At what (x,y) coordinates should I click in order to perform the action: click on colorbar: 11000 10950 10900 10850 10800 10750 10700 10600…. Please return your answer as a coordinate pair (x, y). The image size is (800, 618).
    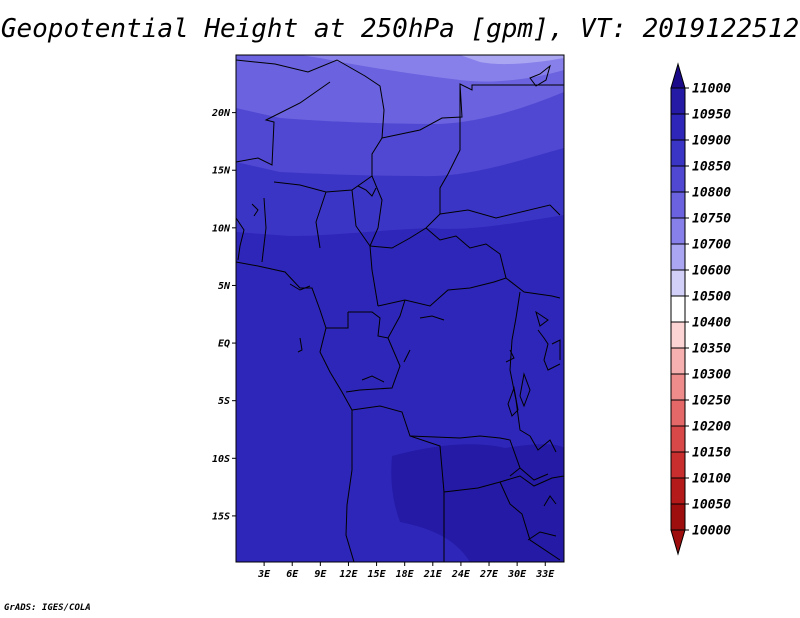
    Looking at the image, I should click on (700, 309).